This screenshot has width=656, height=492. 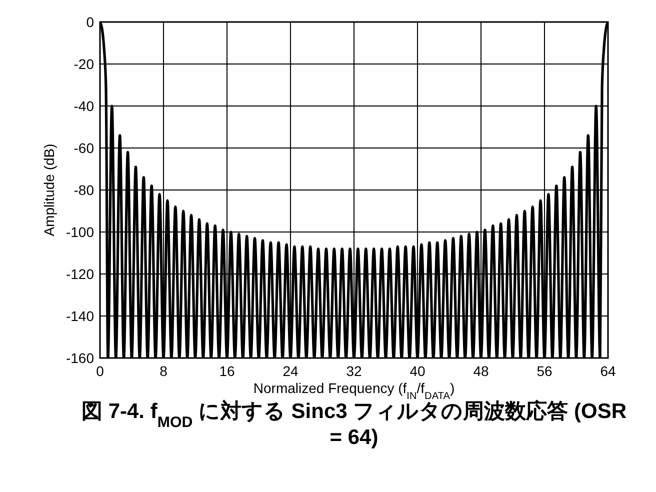 I want to click on y-tick-label: -160, so click(x=80, y=358).